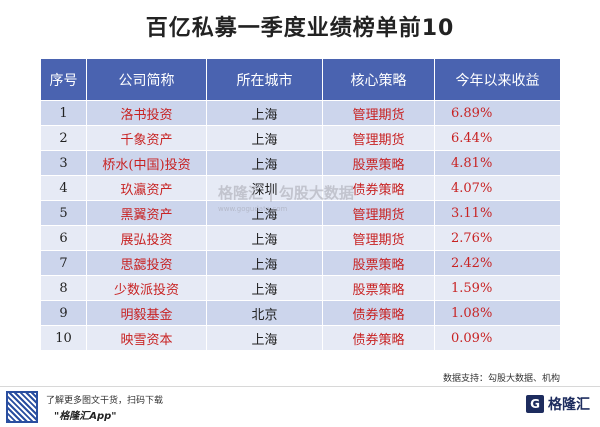 Image resolution: width=600 pixels, height=427 pixels. I want to click on cell-rank: 10, so click(63, 338).